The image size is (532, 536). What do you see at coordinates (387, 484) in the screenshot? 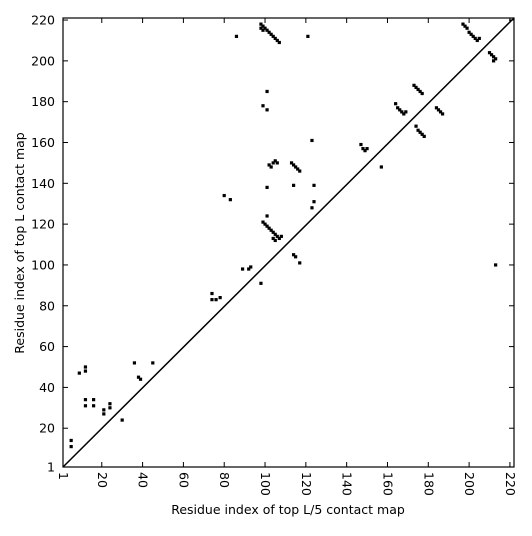
I see `x-tick-label: 160` at bounding box center [387, 484].